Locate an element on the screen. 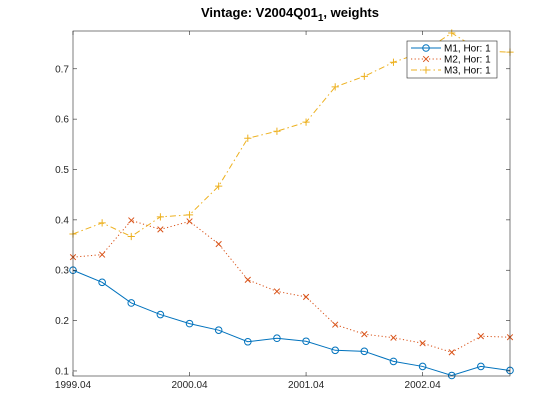 The height and width of the screenshot is (420, 560). y-tick-label: 0.5 is located at coordinates (62, 170).